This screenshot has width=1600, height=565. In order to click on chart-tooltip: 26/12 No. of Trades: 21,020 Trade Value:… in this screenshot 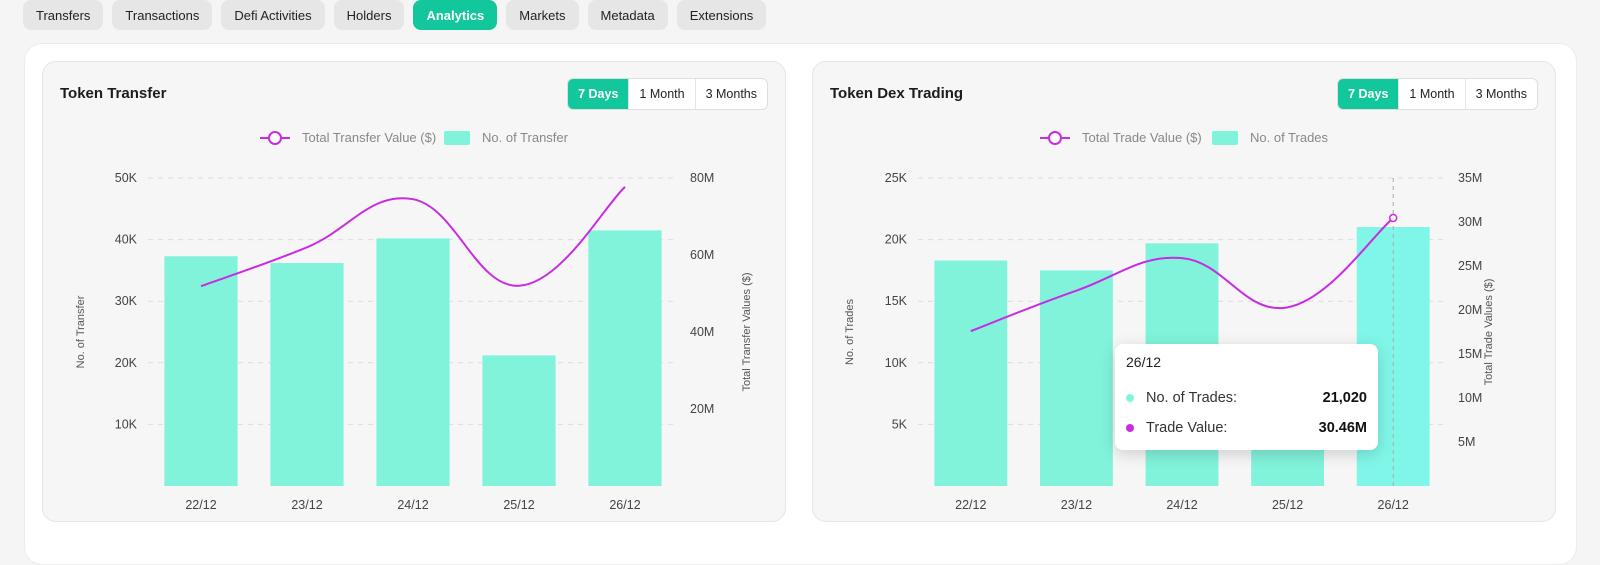, I will do `click(1246, 397)`.